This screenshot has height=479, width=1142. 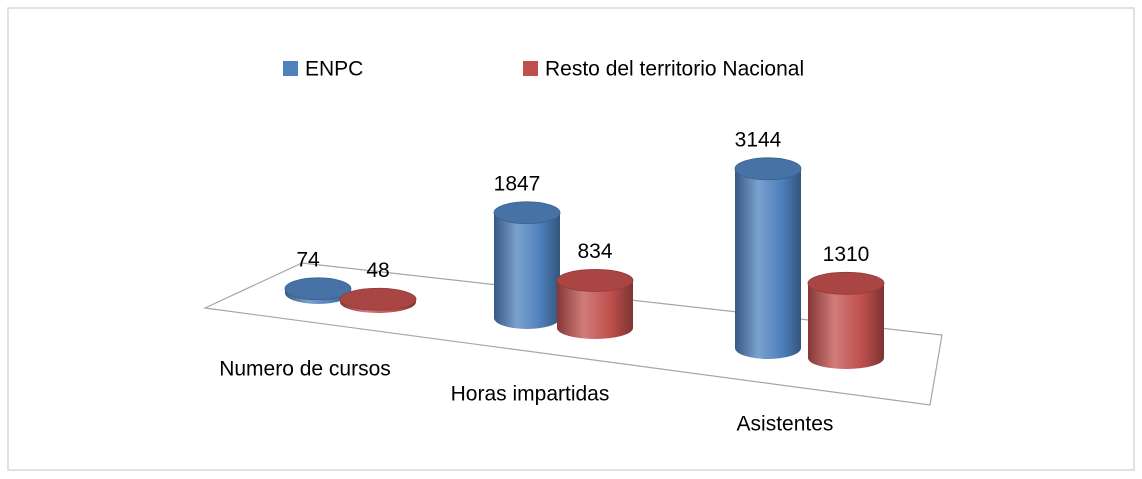 I want to click on data-label: 1847, so click(x=517, y=183).